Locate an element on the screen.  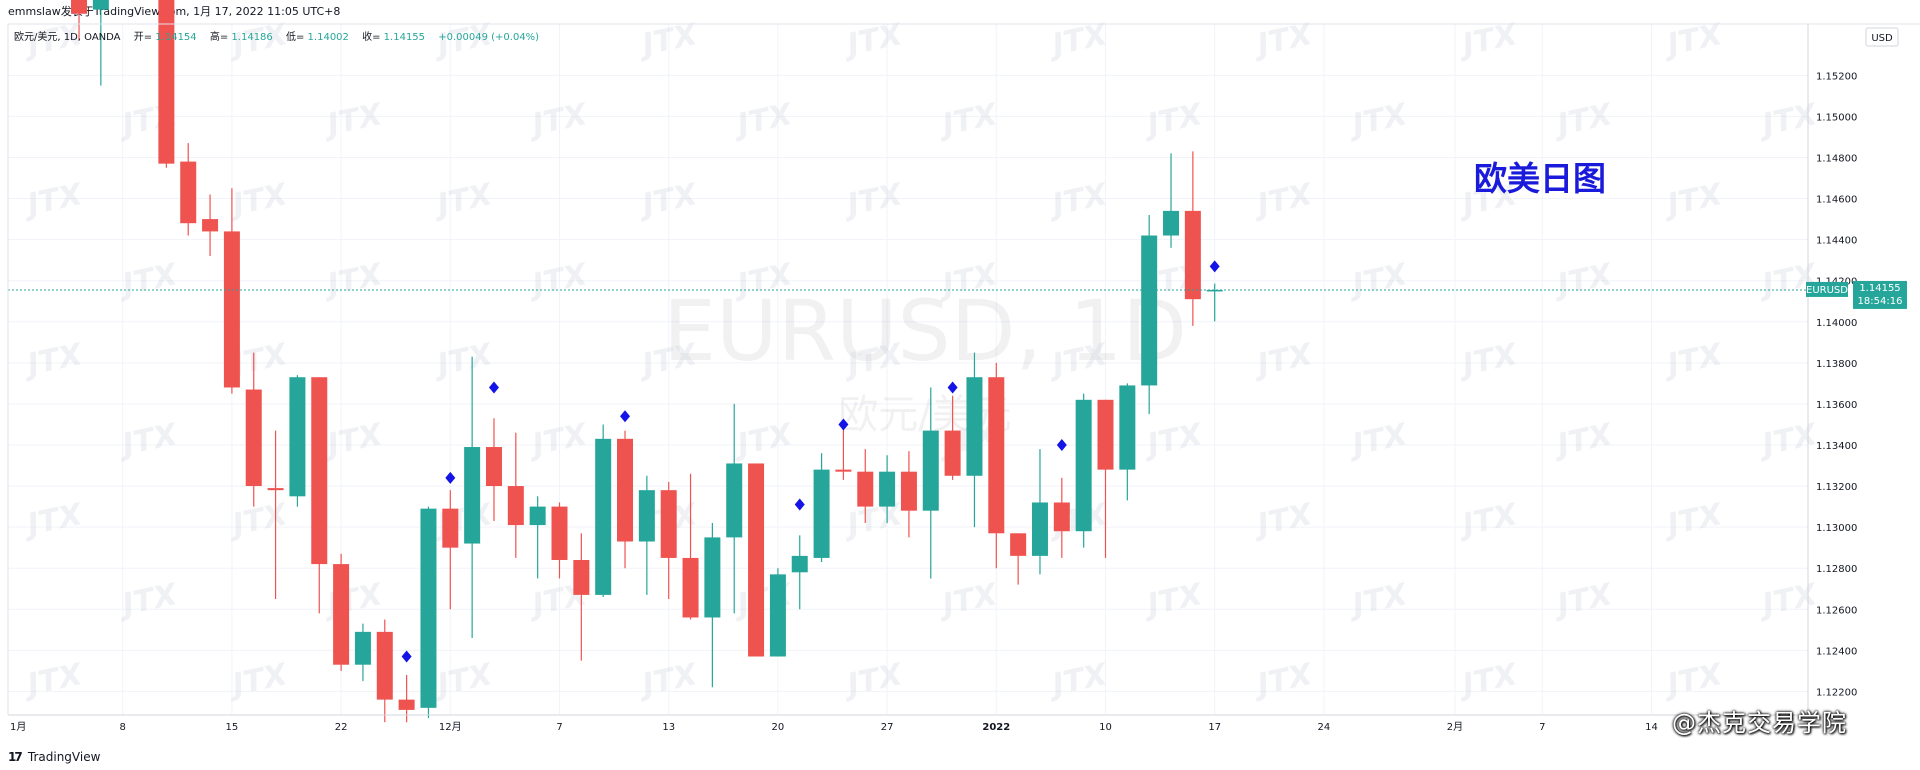
legend-open-label: 开= is located at coordinates (143, 37).